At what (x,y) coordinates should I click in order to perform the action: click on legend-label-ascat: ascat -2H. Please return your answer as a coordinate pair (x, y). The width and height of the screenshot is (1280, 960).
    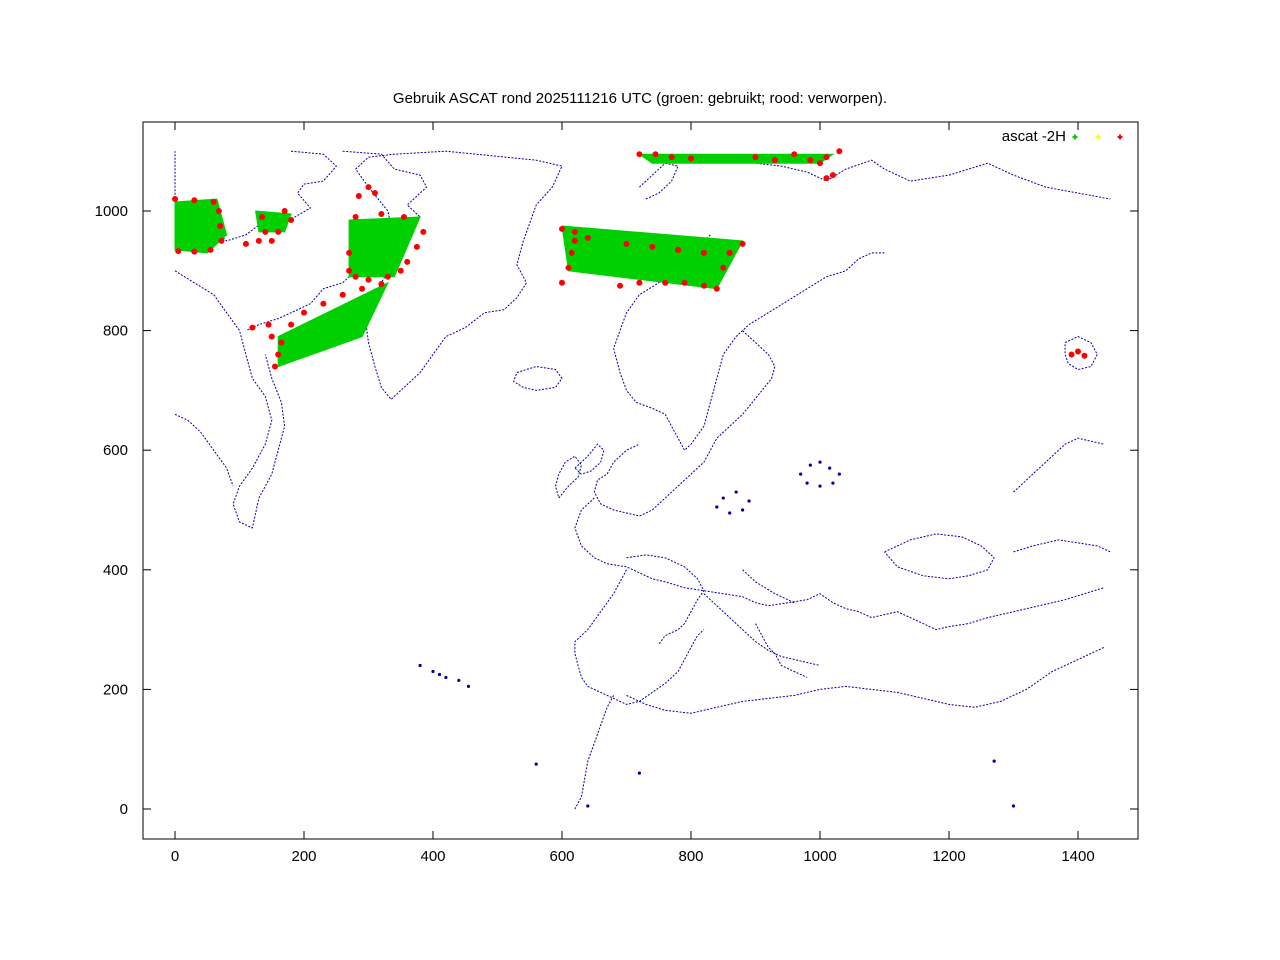
    Looking at the image, I should click on (1034, 136).